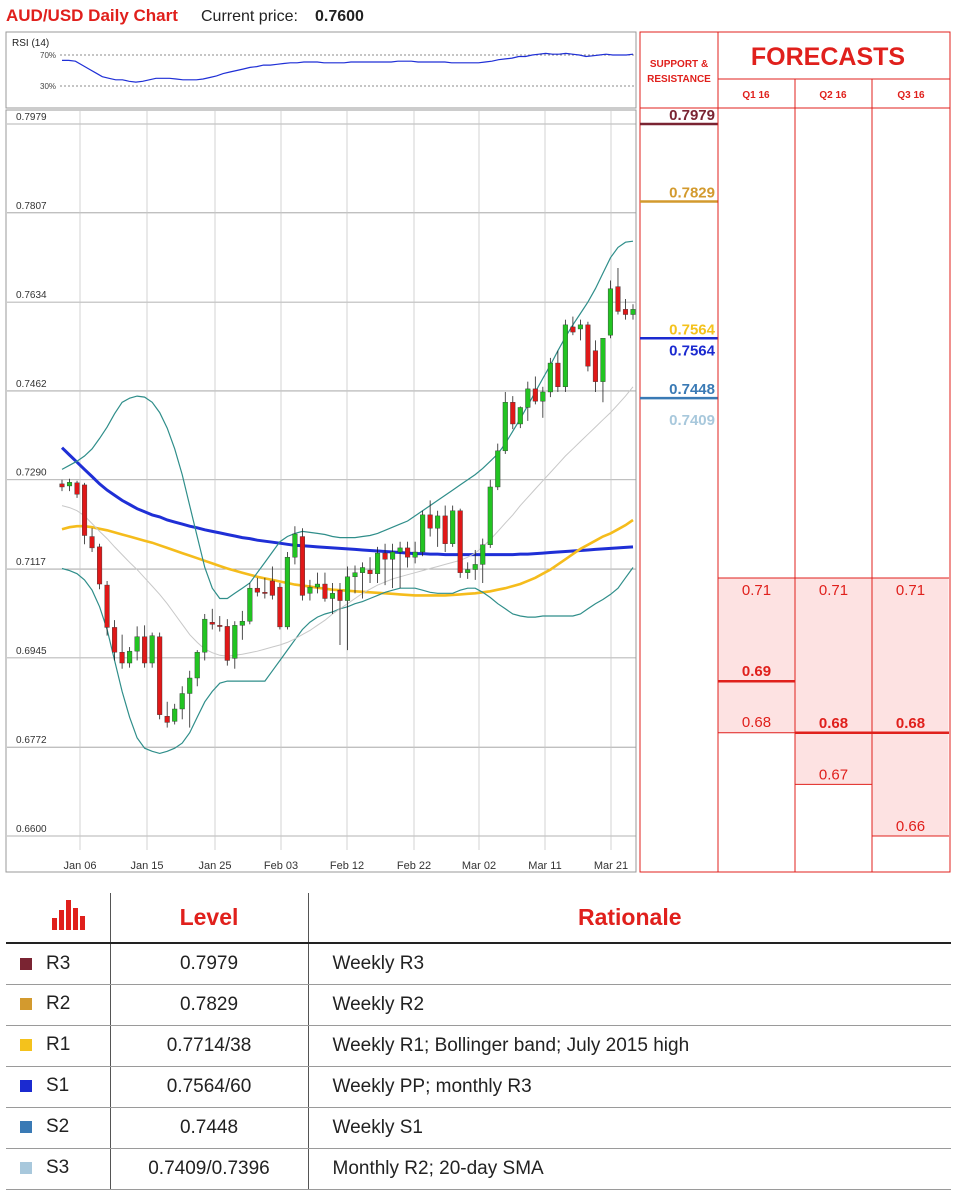 The image size is (962, 1191). I want to click on sr-label: 0.7829, so click(692, 192).